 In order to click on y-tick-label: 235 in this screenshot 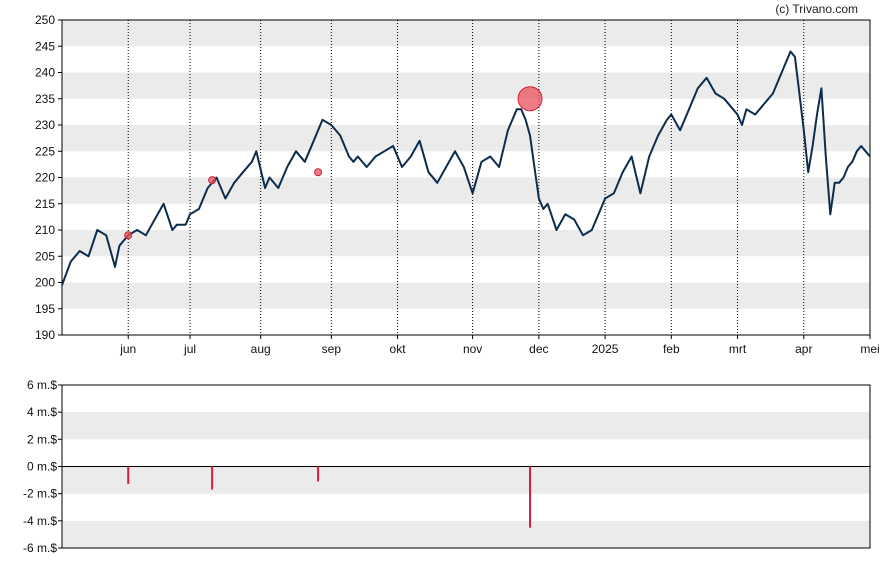, I will do `click(45, 99)`.